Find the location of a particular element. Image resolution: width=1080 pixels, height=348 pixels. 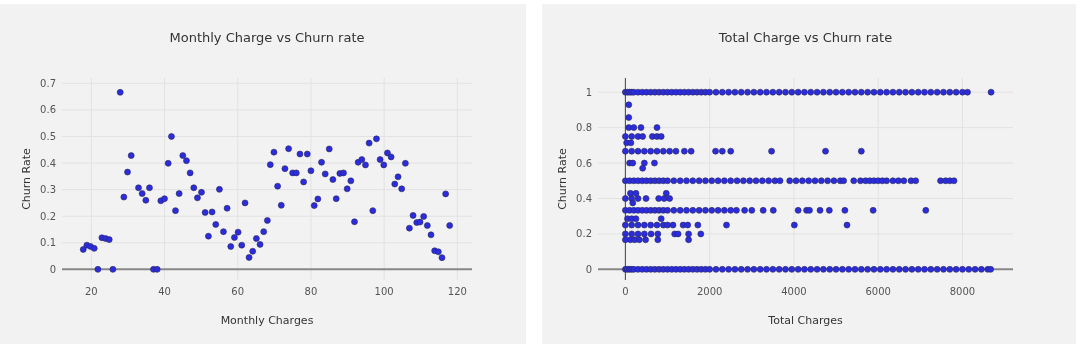

x-tick-label: 80 is located at coordinates (311, 291).